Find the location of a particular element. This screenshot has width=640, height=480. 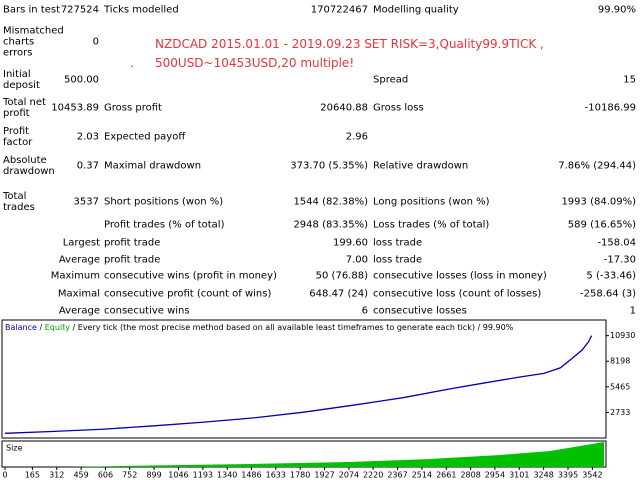

value: -17.30 is located at coordinates (619, 260).